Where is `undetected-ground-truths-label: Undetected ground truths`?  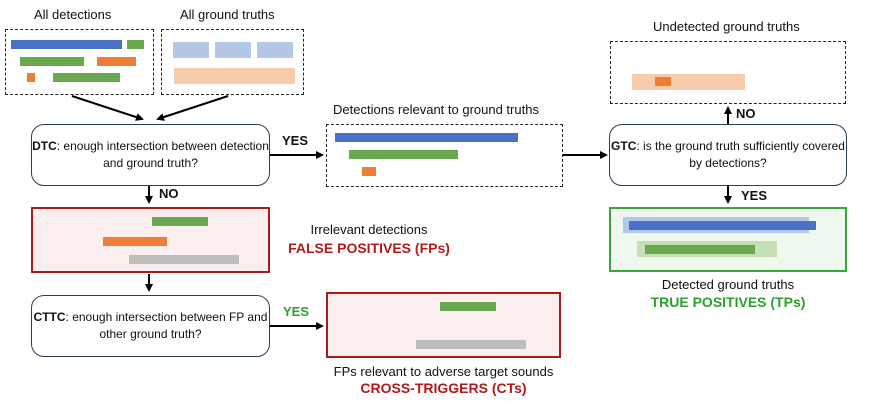 undetected-ground-truths-label: Undetected ground truths is located at coordinates (726, 26).